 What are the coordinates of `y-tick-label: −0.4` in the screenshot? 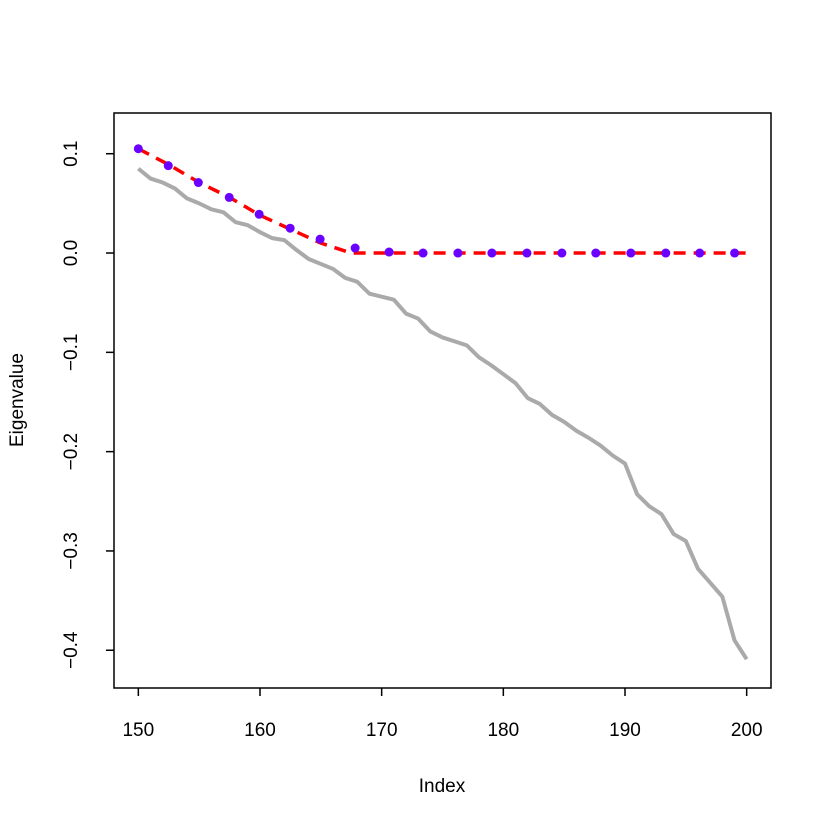 It's located at (71, 650).